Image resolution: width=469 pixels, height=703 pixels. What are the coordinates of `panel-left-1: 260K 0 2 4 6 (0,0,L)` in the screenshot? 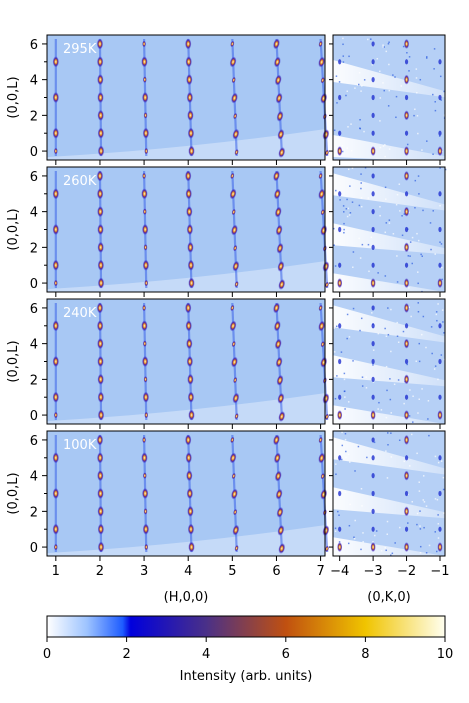 It's located at (168, 231).